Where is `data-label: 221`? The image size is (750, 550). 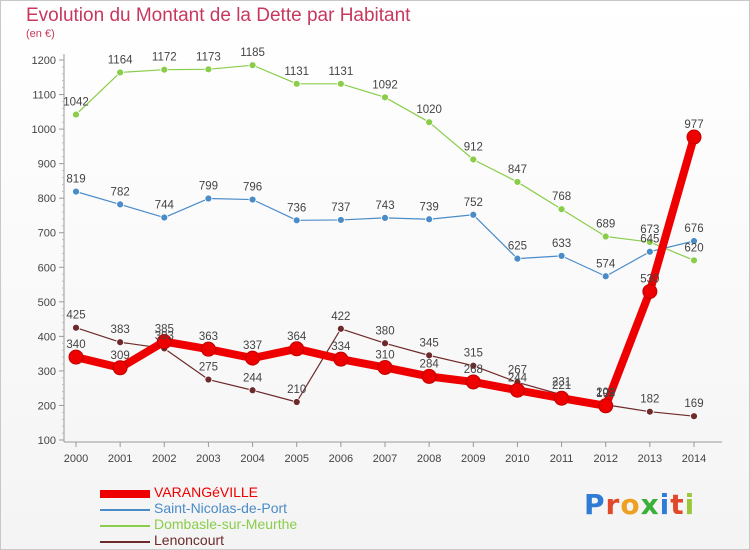
data-label: 221 is located at coordinates (561, 386).